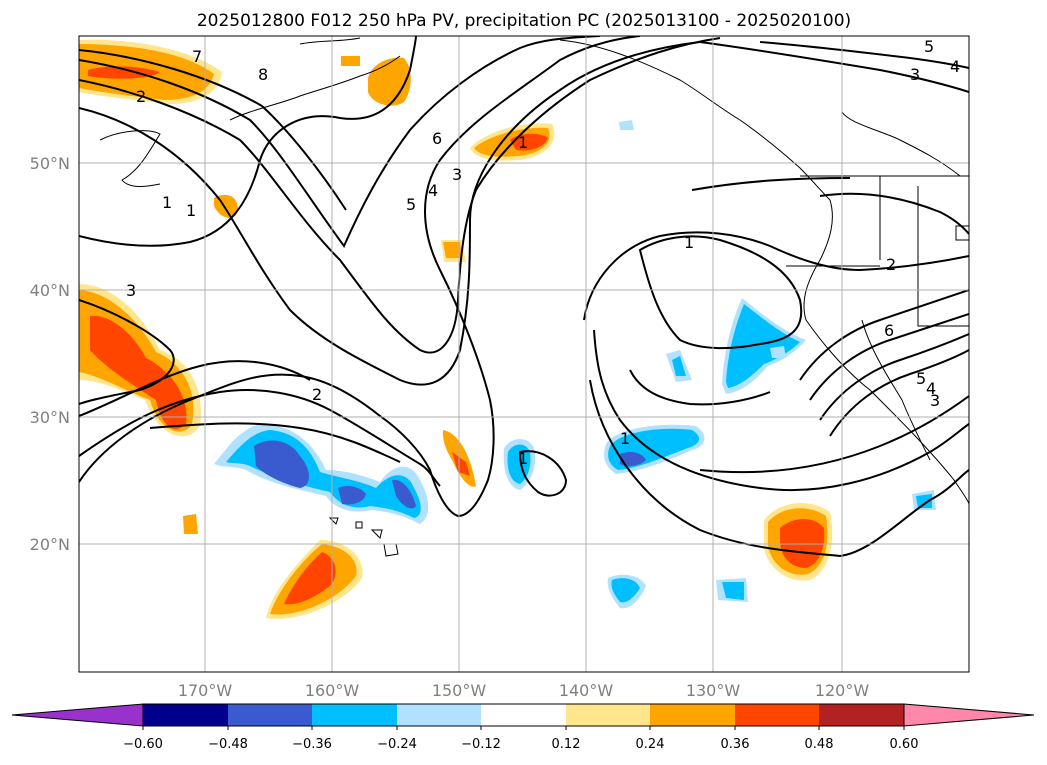  Describe the element at coordinates (50, 544) in the screenshot. I see `lat-tick: 20°N` at that location.